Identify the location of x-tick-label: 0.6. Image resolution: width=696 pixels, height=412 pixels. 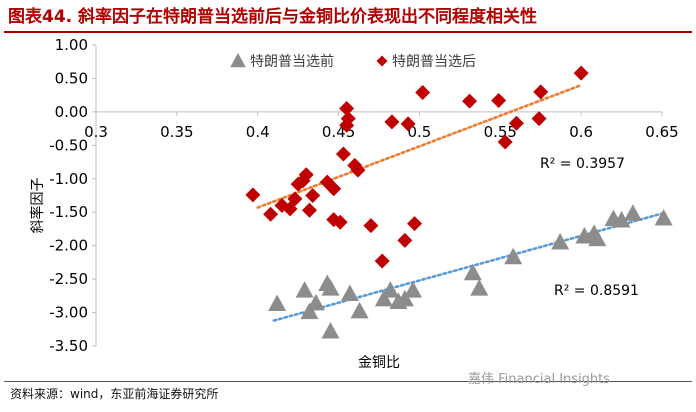
(581, 132).